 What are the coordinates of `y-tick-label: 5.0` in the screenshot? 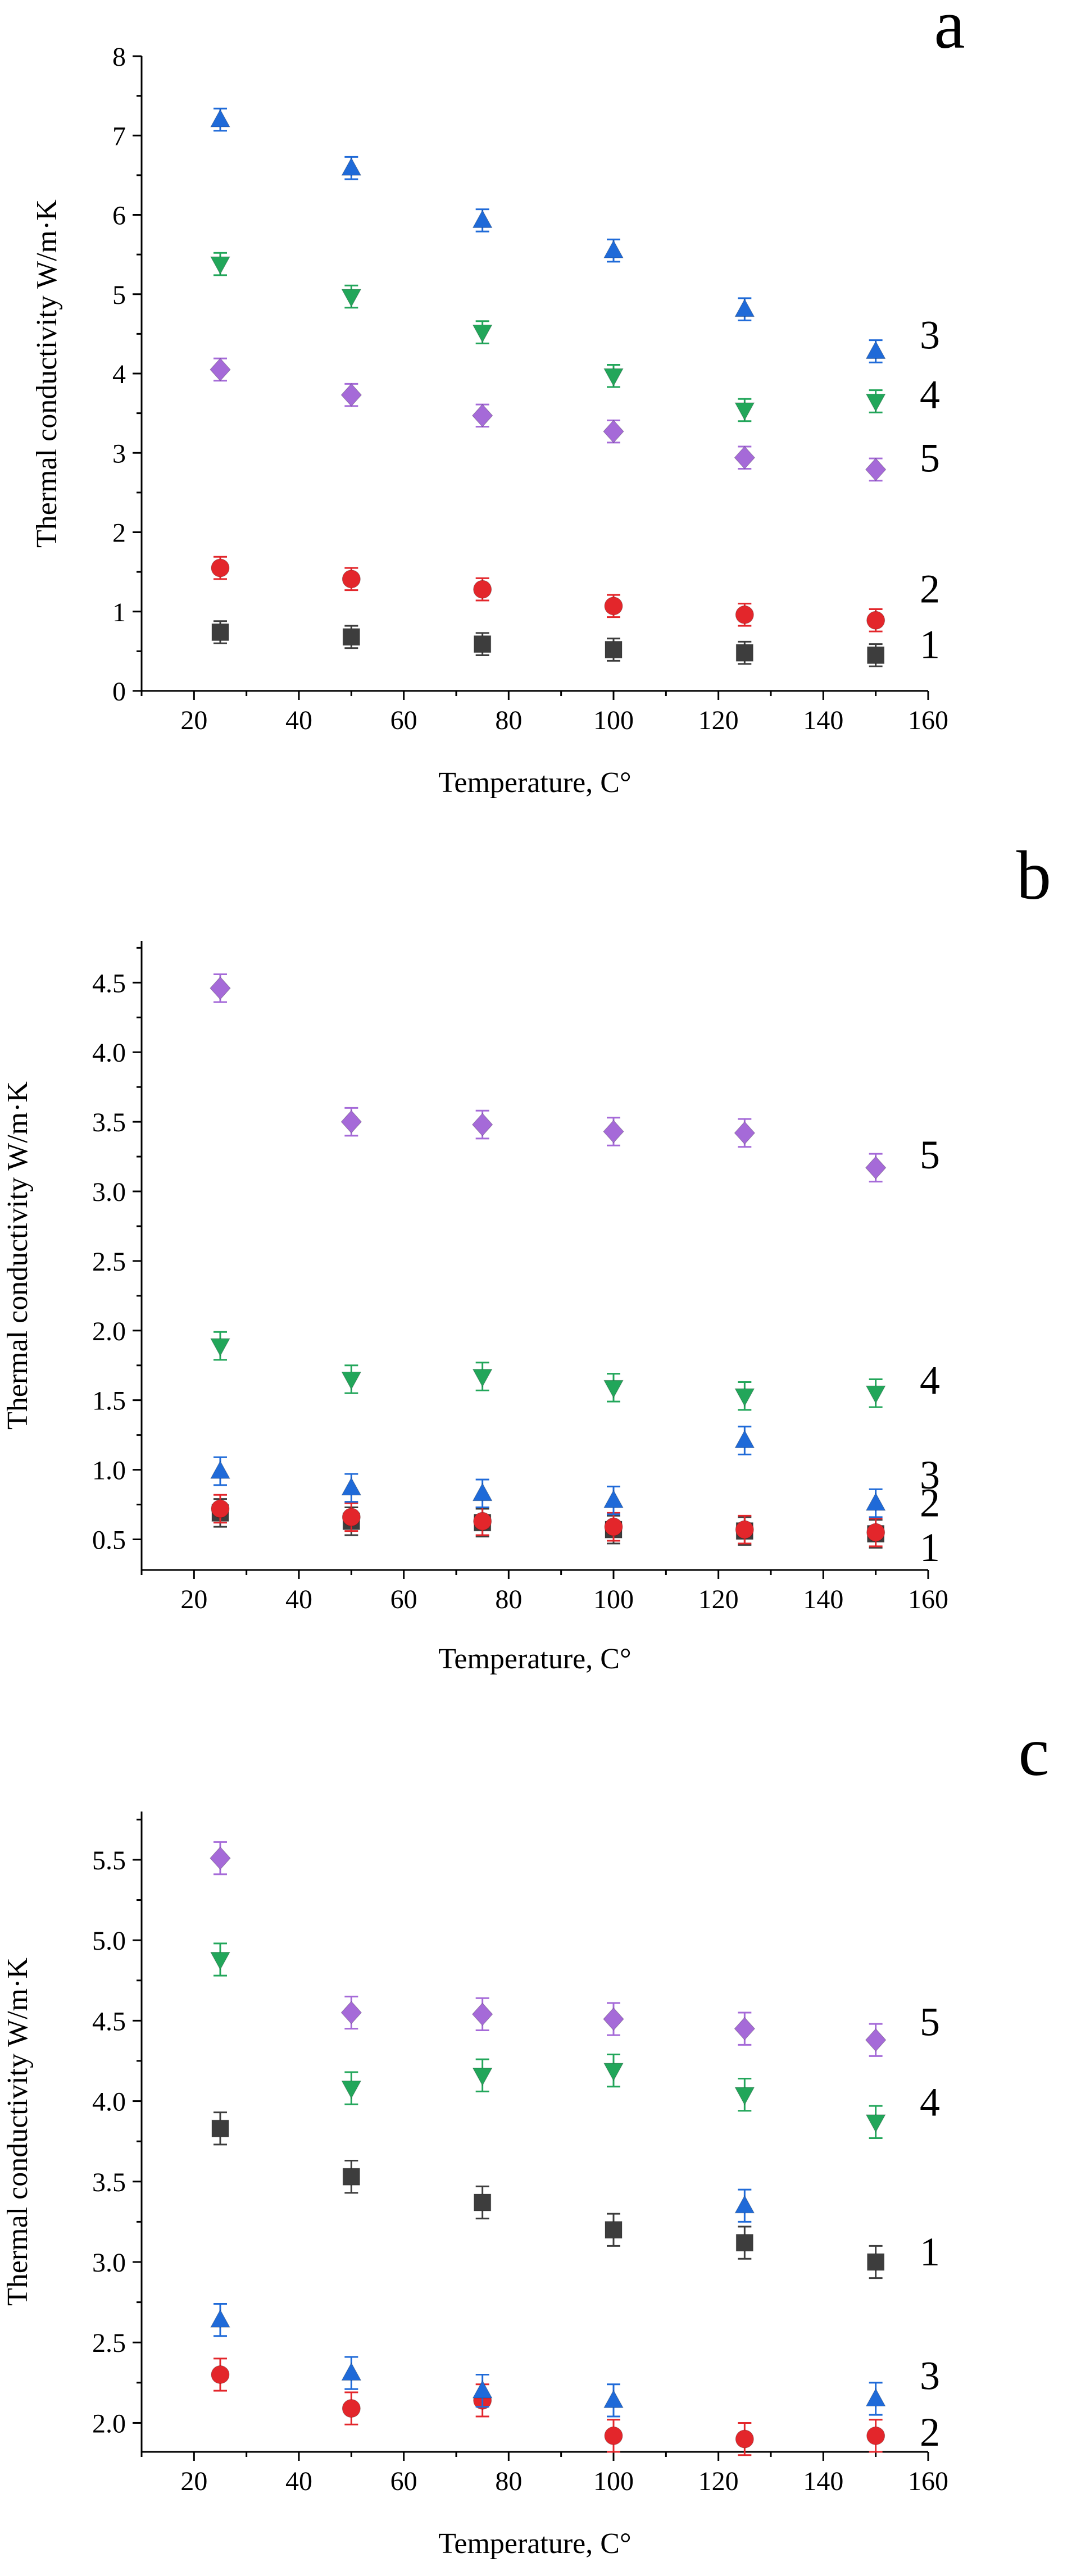 It's located at (109, 1941).